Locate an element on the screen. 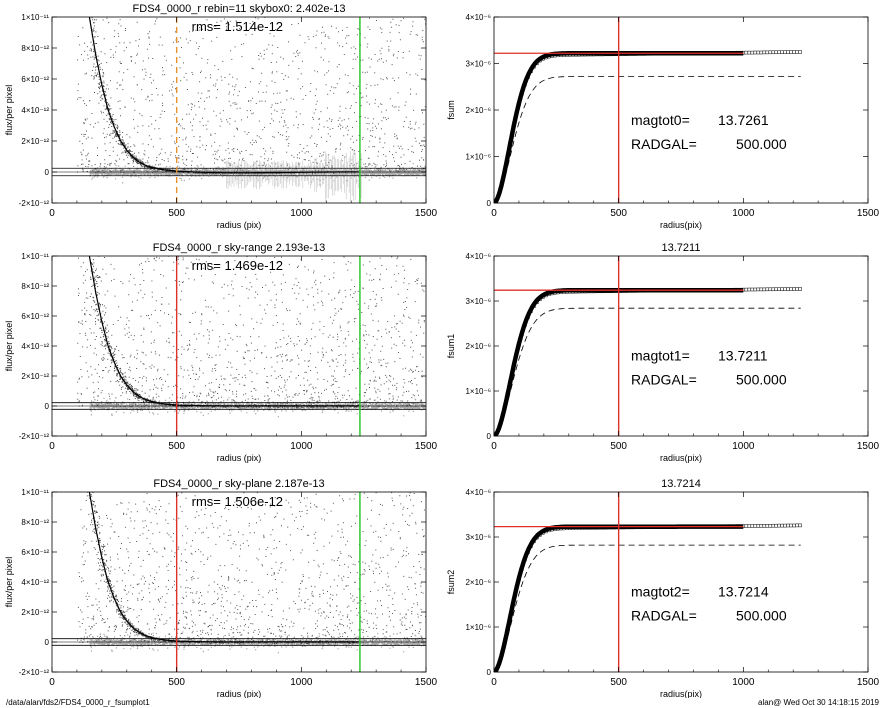 Image resolution: width=885 pixels, height=708 pixels. chart-title: FDS4_0000_r rebin=11 skybox0: 2.402e-13 is located at coordinates (239, 9).